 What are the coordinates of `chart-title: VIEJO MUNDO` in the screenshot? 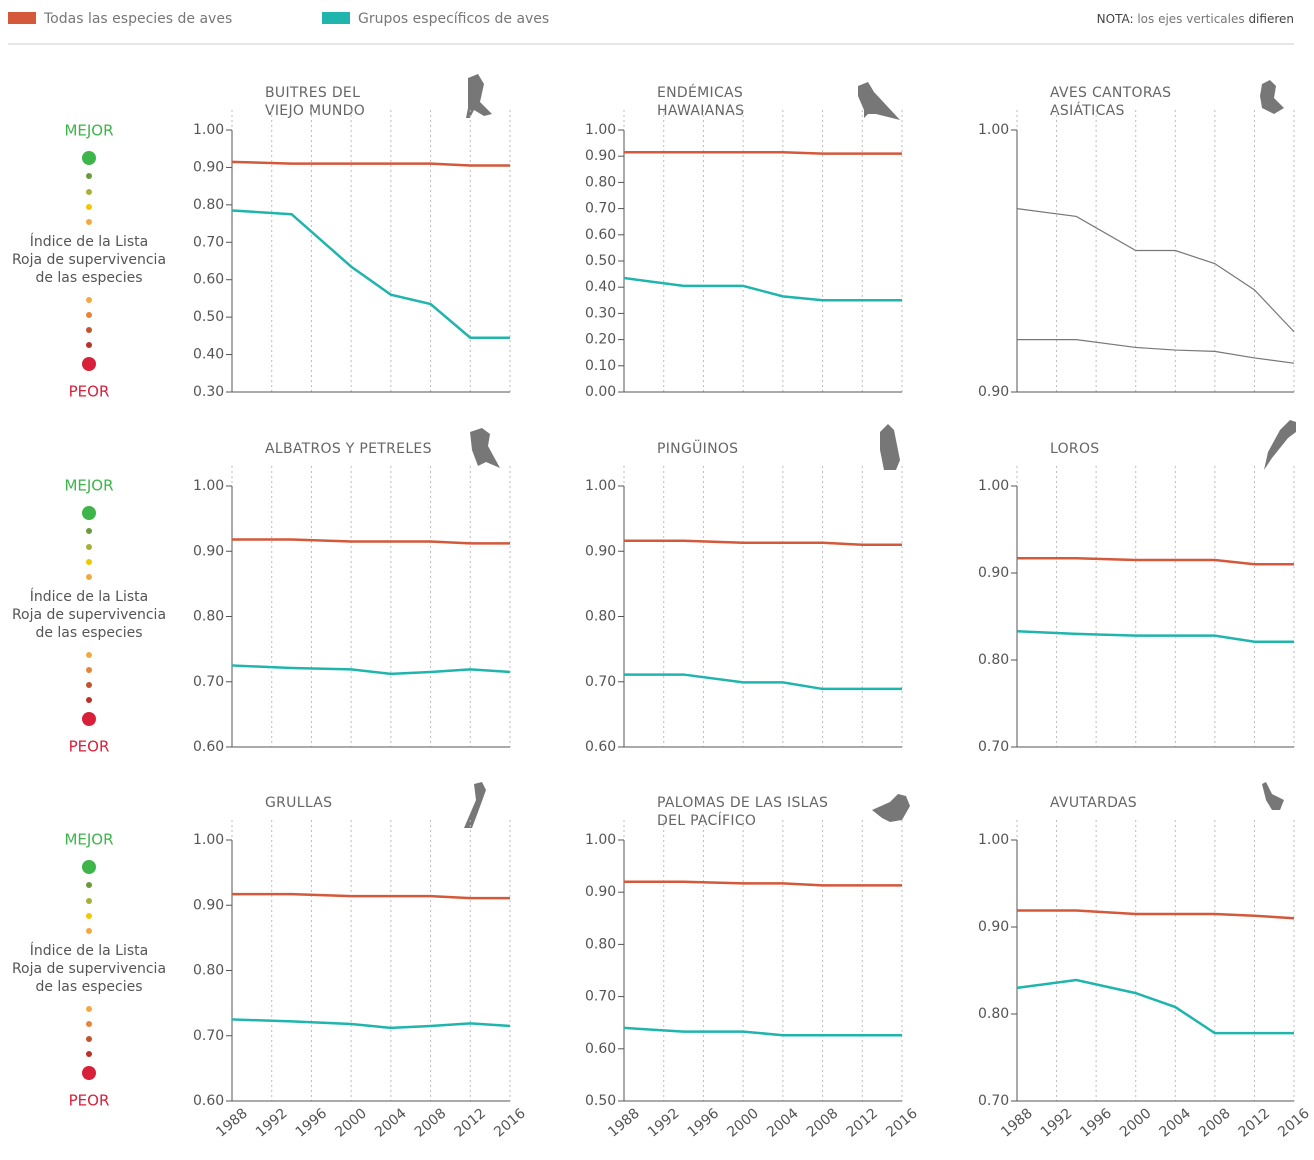 It's located at (315, 111).